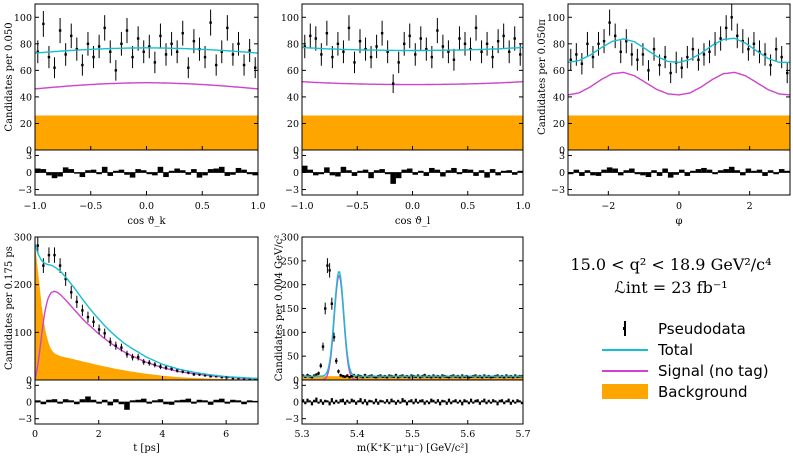 This screenshot has height=456, width=793. Describe the element at coordinates (290, 309) in the screenshot. I see `y-tick-label: 150` at that location.